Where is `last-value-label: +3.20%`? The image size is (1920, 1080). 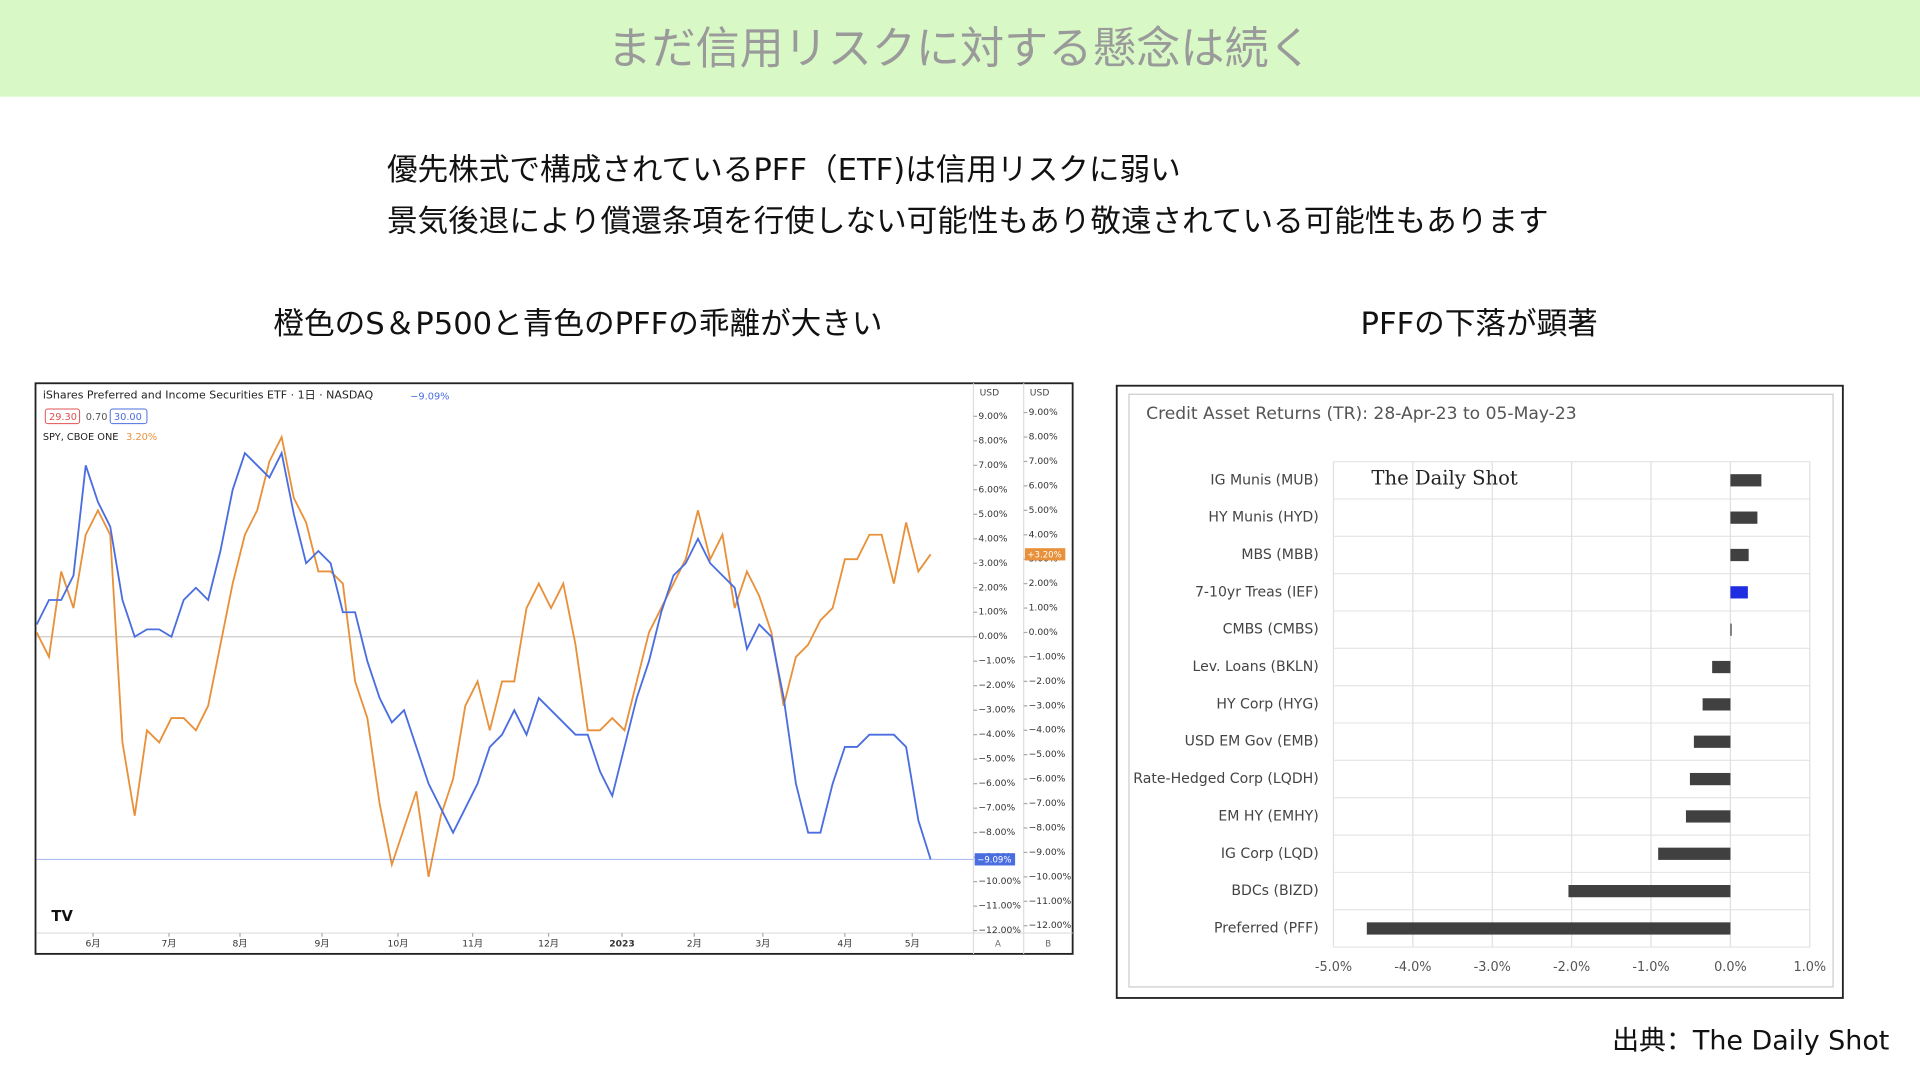 last-value-label: +3.20% is located at coordinates (1044, 555).